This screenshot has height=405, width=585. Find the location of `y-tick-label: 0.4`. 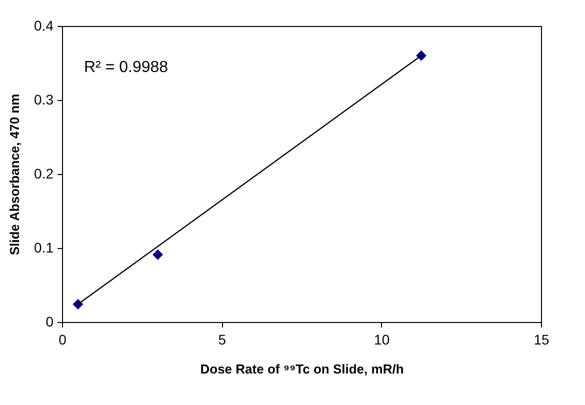

y-tick-label: 0.4 is located at coordinates (44, 26).